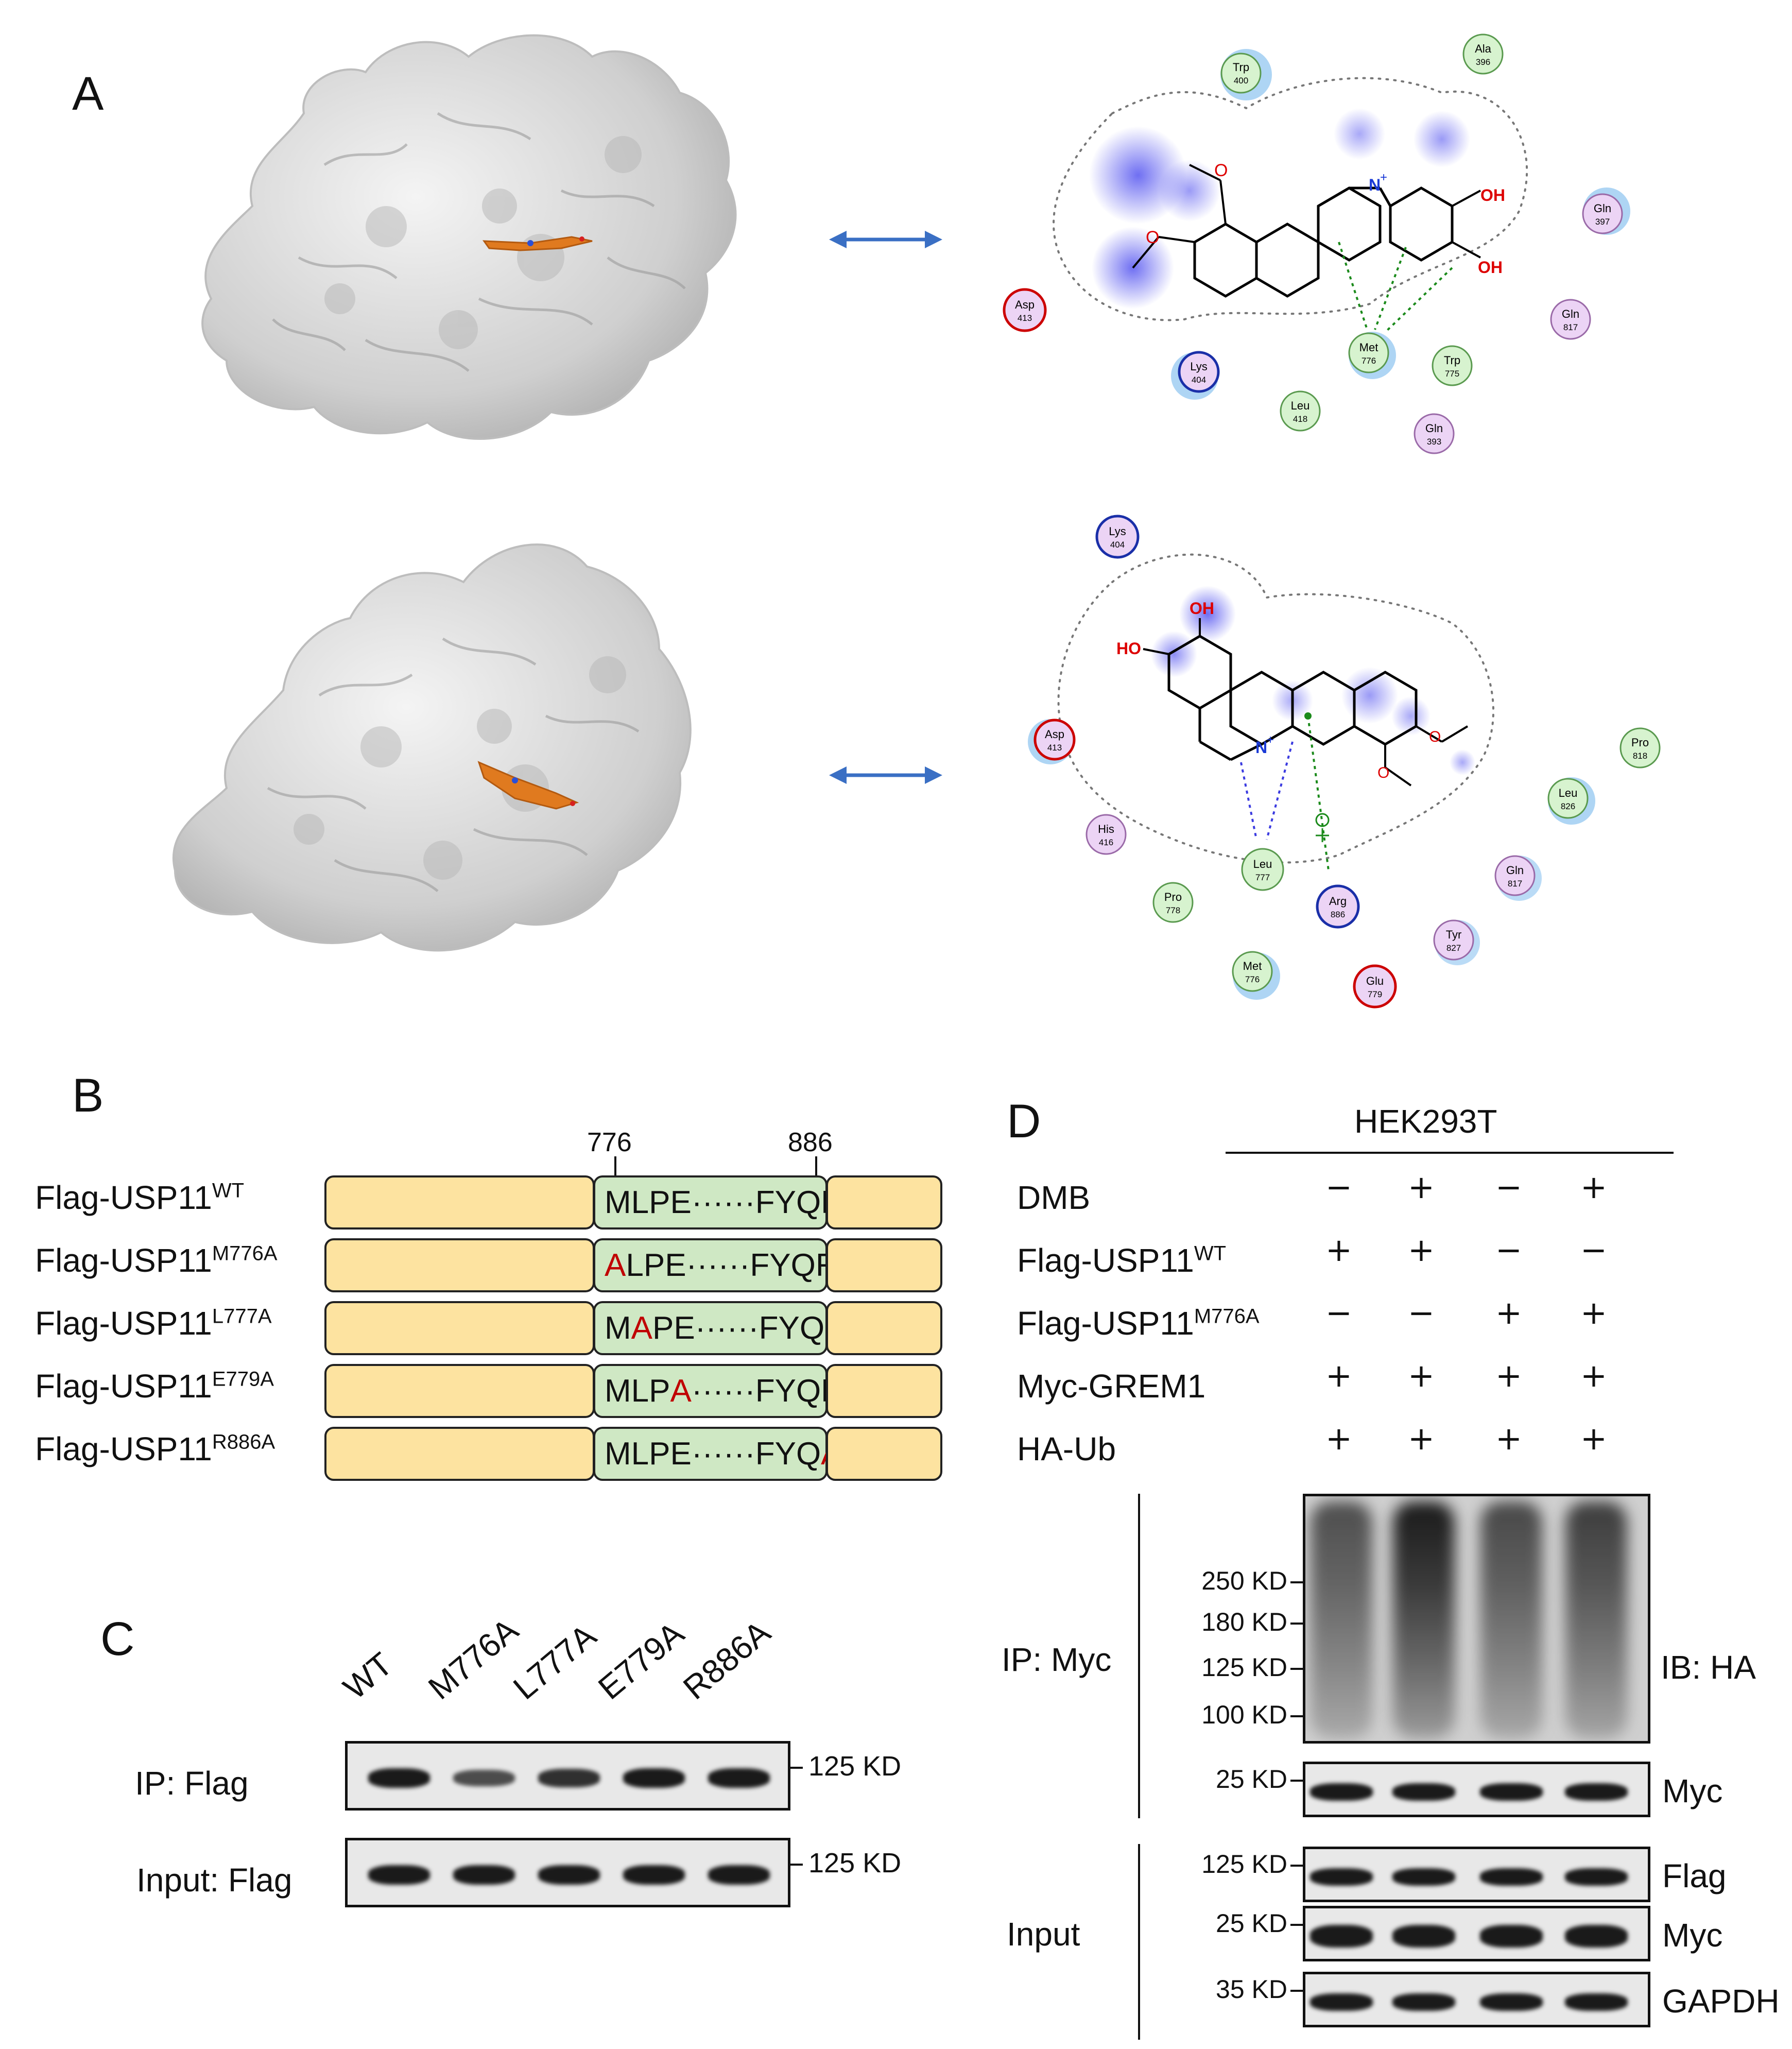 The image size is (1792, 2049). I want to click on marker-label: 125 KD, so click(855, 1766).